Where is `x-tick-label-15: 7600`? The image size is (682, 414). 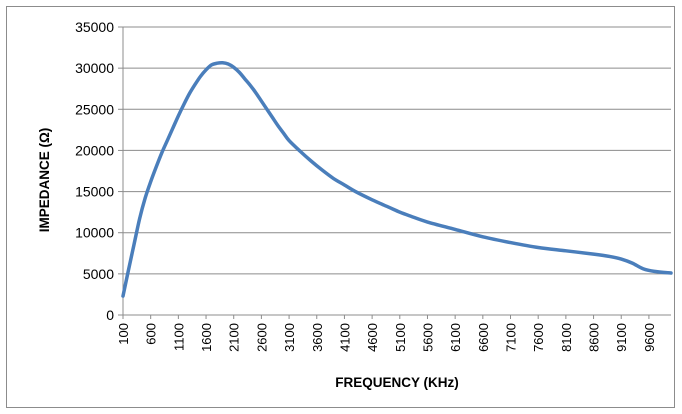
x-tick-label-15: 7600 is located at coordinates (538, 337).